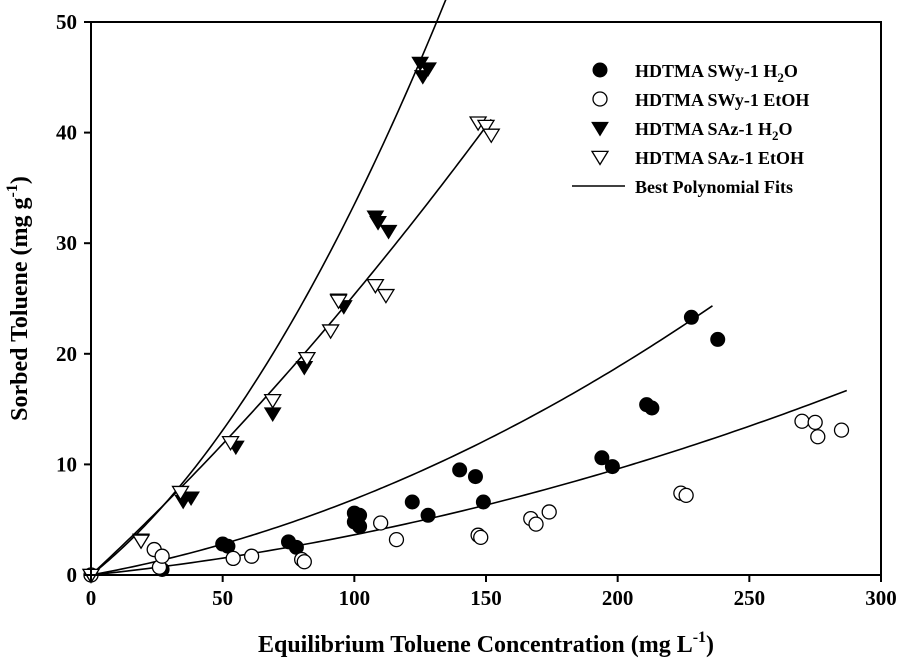  I want to click on x-axis-title-main: Equilibrium Toluene Concentration (mg L, so click(475, 645).